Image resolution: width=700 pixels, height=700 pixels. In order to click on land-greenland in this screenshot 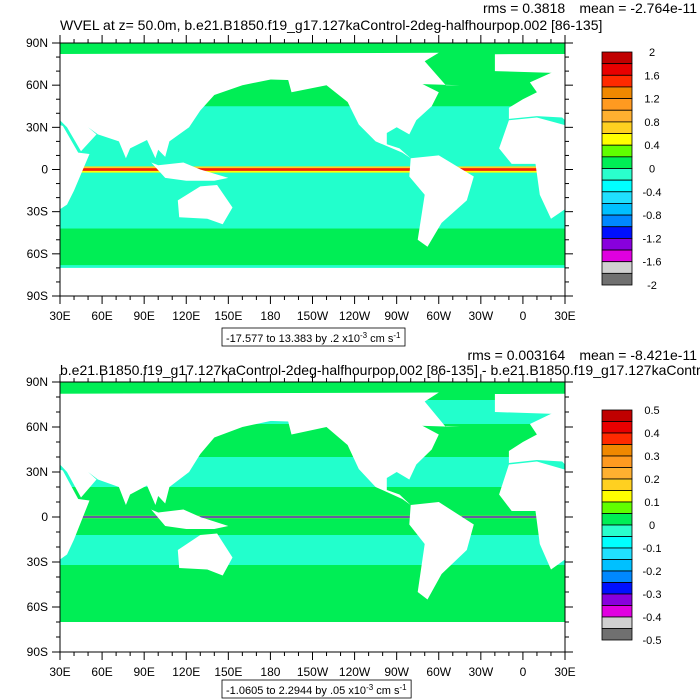, I will do `click(529, 404)`.